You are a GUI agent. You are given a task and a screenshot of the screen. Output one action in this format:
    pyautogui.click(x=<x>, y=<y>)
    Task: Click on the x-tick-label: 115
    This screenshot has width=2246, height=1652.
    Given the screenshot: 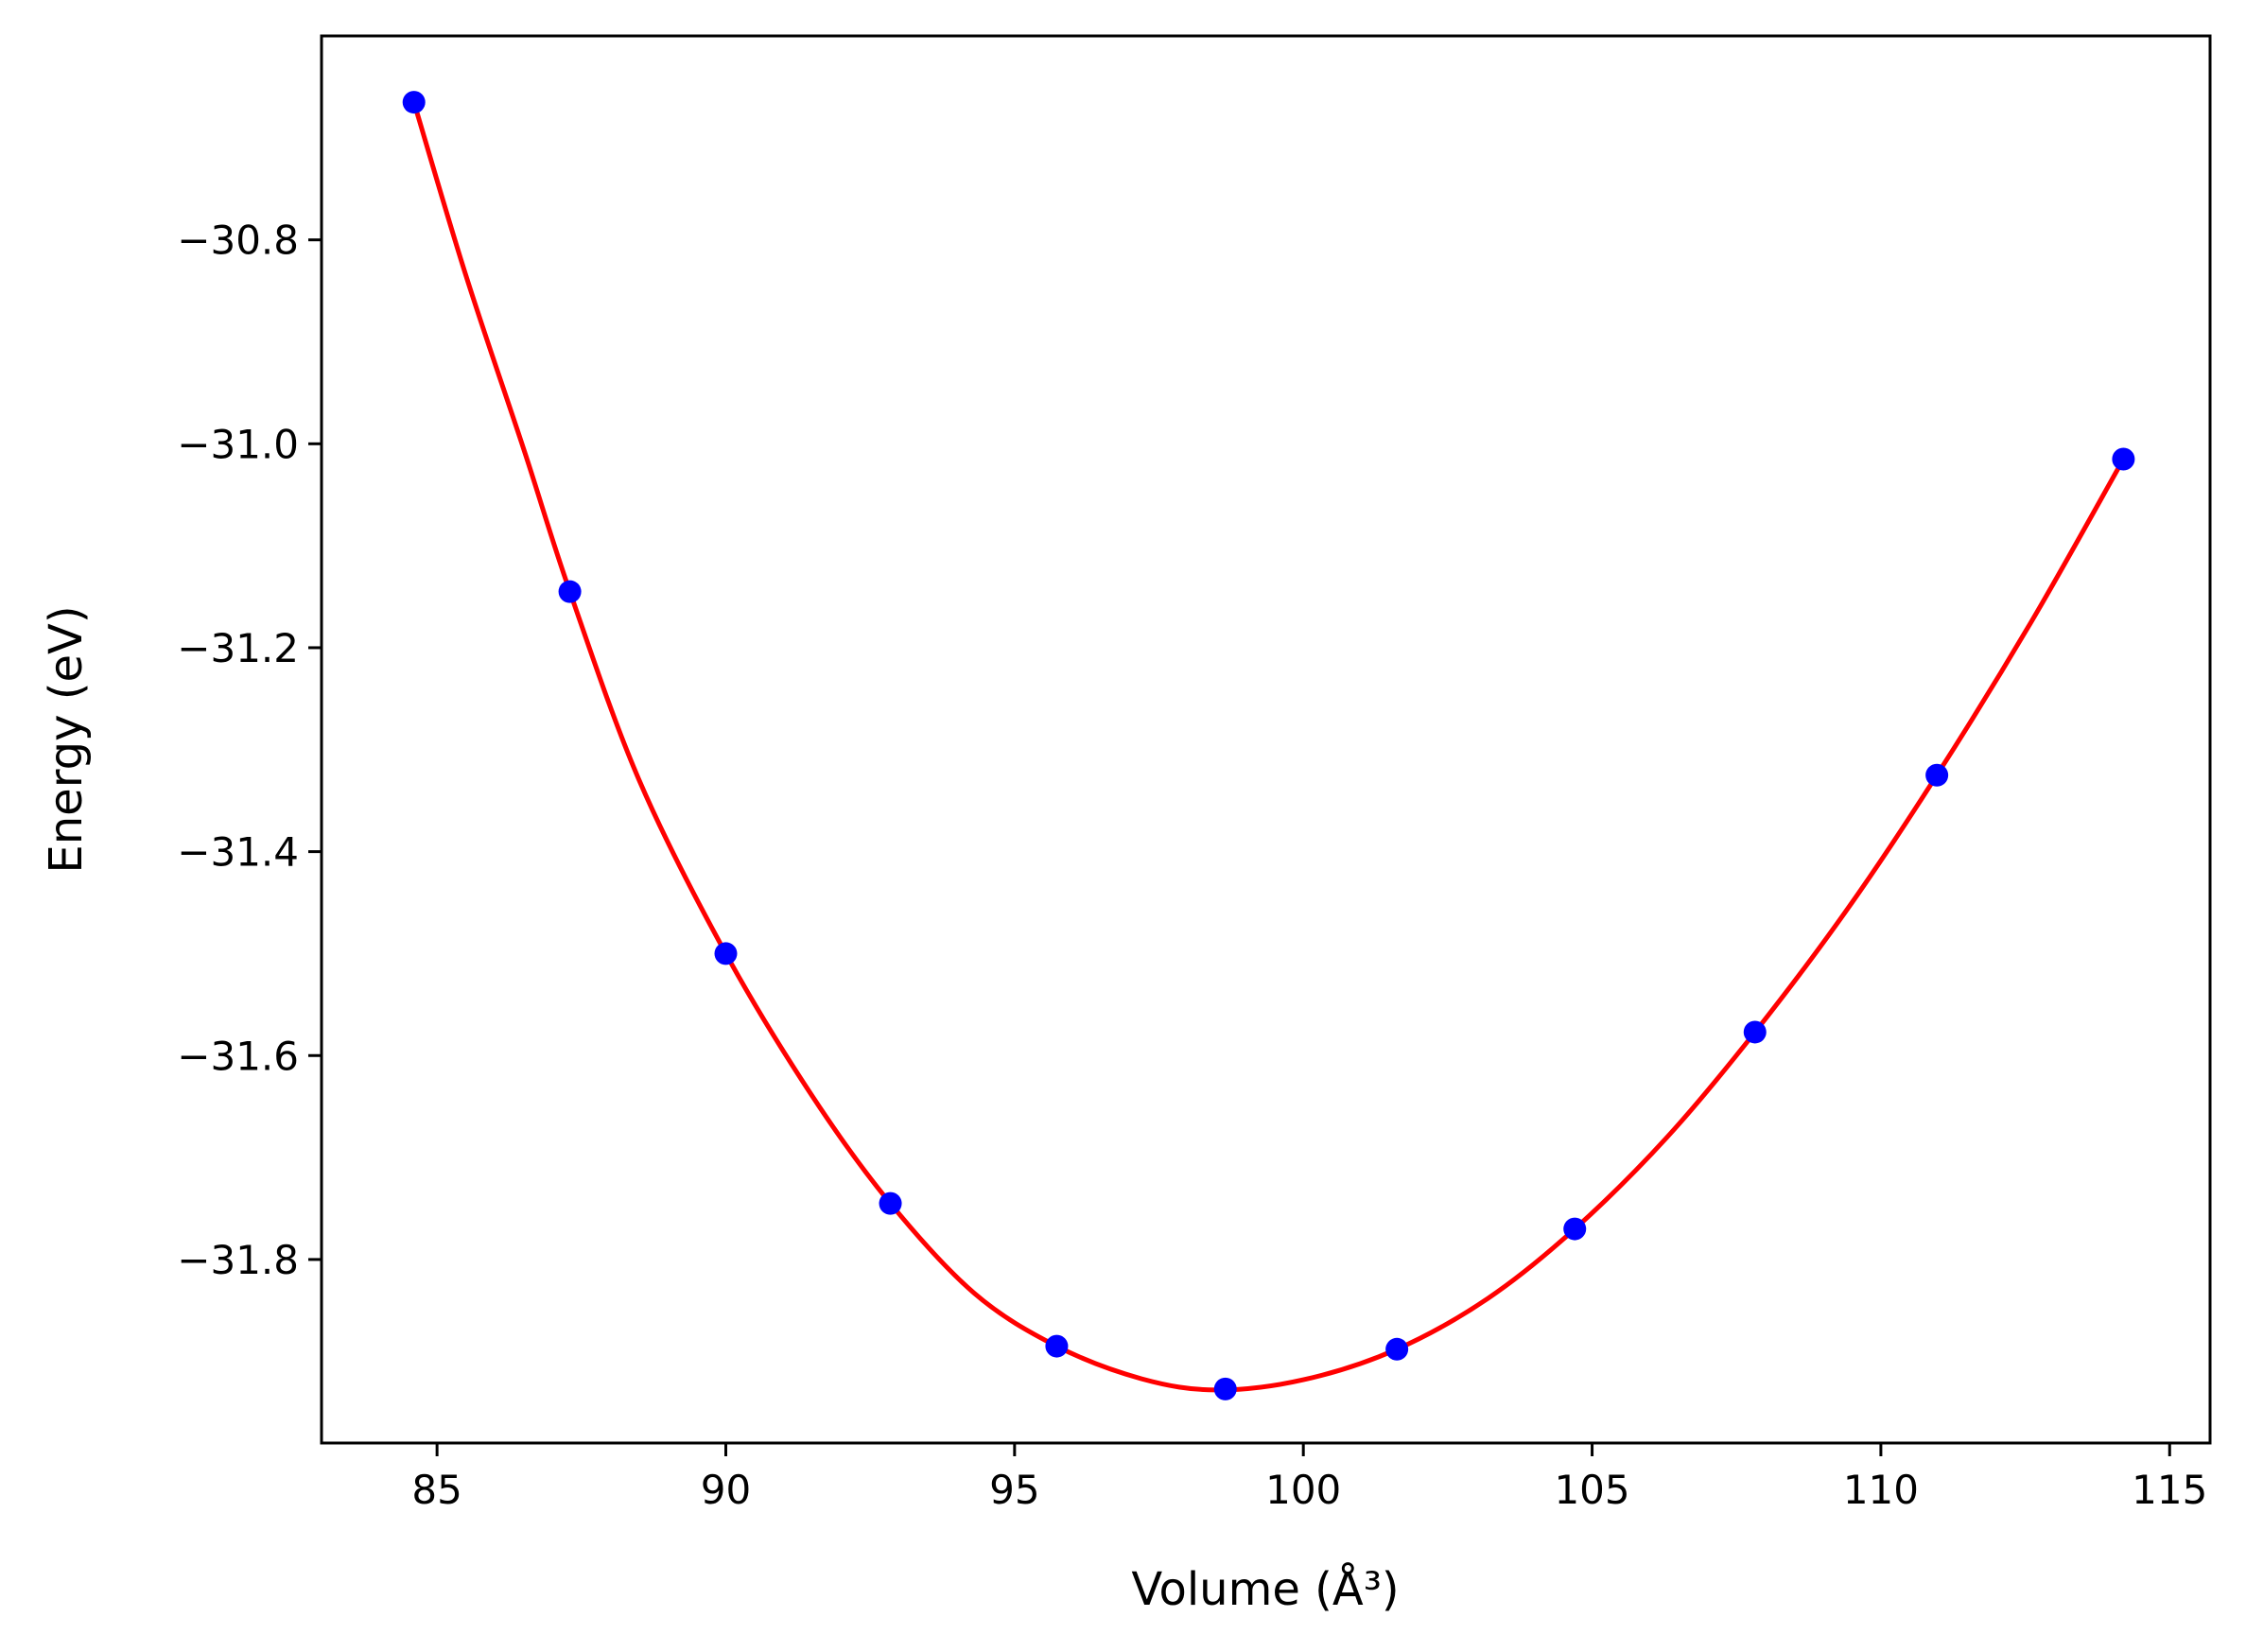 What is the action you would take?
    pyautogui.click(x=2169, y=1490)
    